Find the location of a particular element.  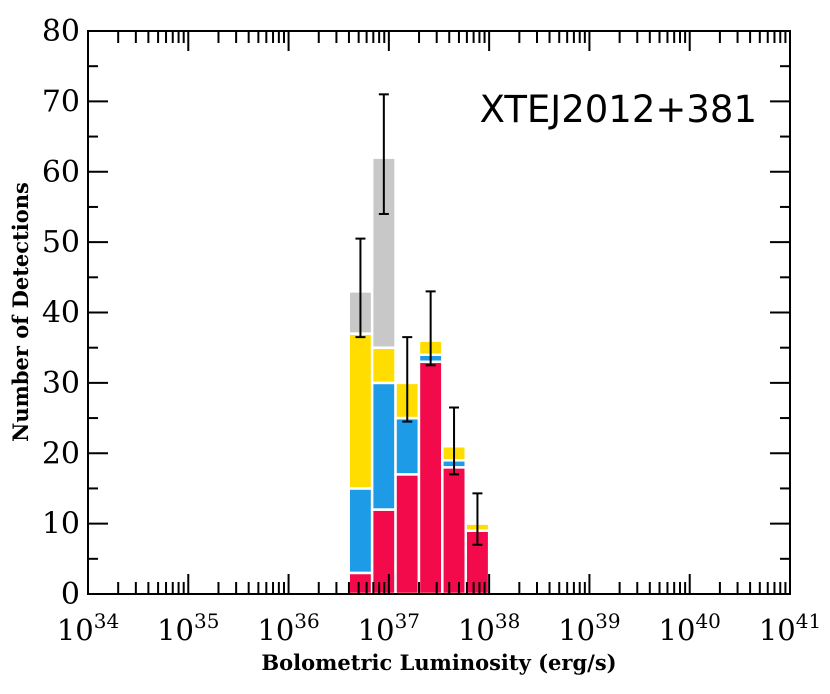

source-annotation: XTEJ2012+381 is located at coordinates (618, 109).